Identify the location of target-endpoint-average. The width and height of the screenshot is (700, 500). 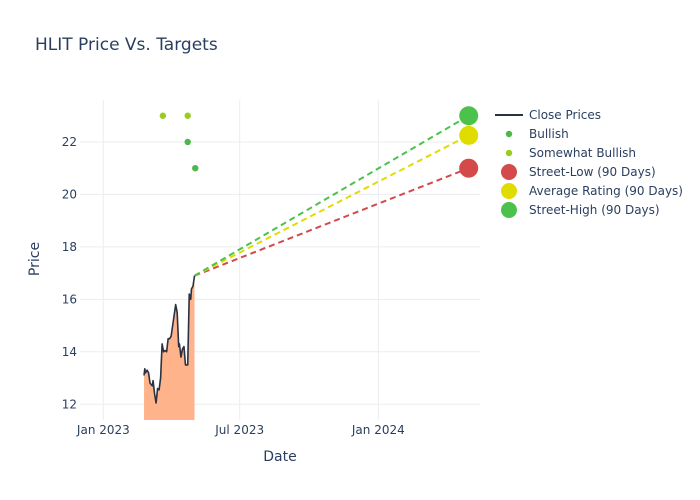
(469, 135).